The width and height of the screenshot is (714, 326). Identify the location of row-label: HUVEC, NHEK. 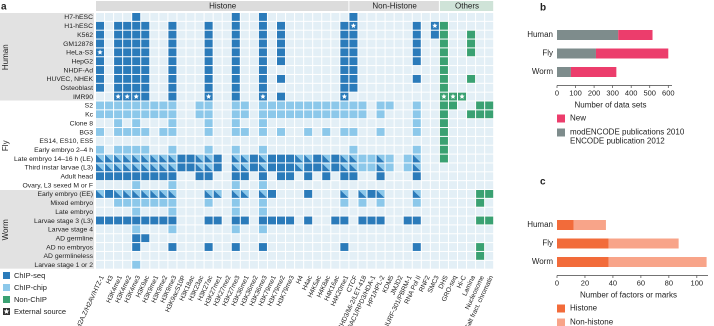
(70, 79).